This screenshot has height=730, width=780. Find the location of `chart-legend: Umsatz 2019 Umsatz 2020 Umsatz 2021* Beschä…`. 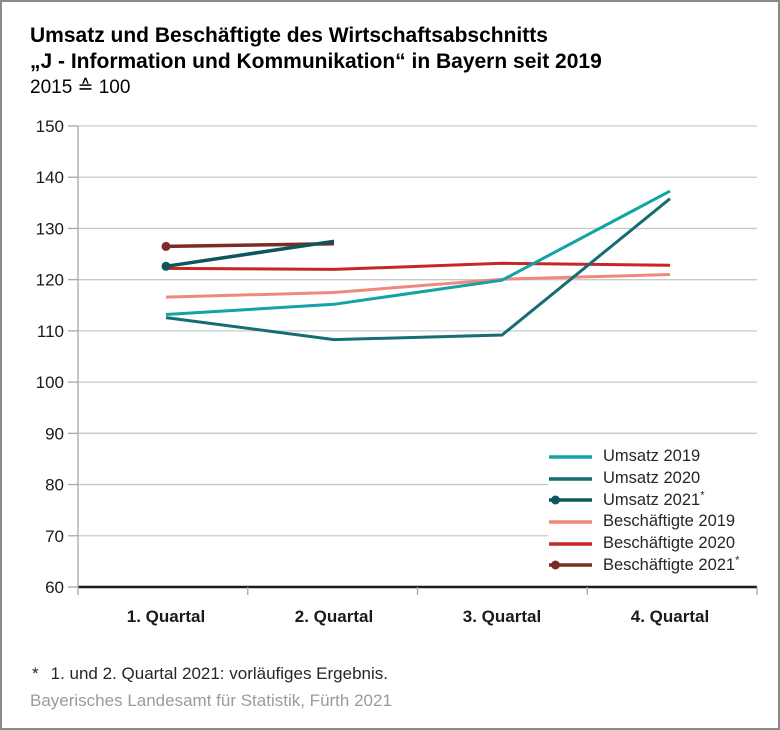

chart-legend: Umsatz 2019 Umsatz 2020 Umsatz 2021* Beschä… is located at coordinates (654, 511).